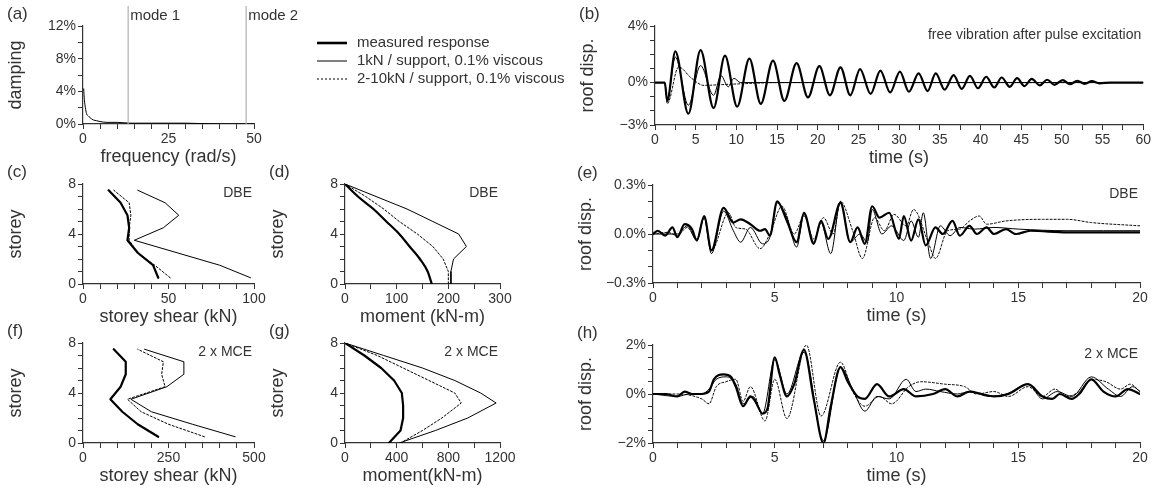 This screenshot has width=1153, height=489. I want to click on x-tick-label: 45, so click(1021, 139).